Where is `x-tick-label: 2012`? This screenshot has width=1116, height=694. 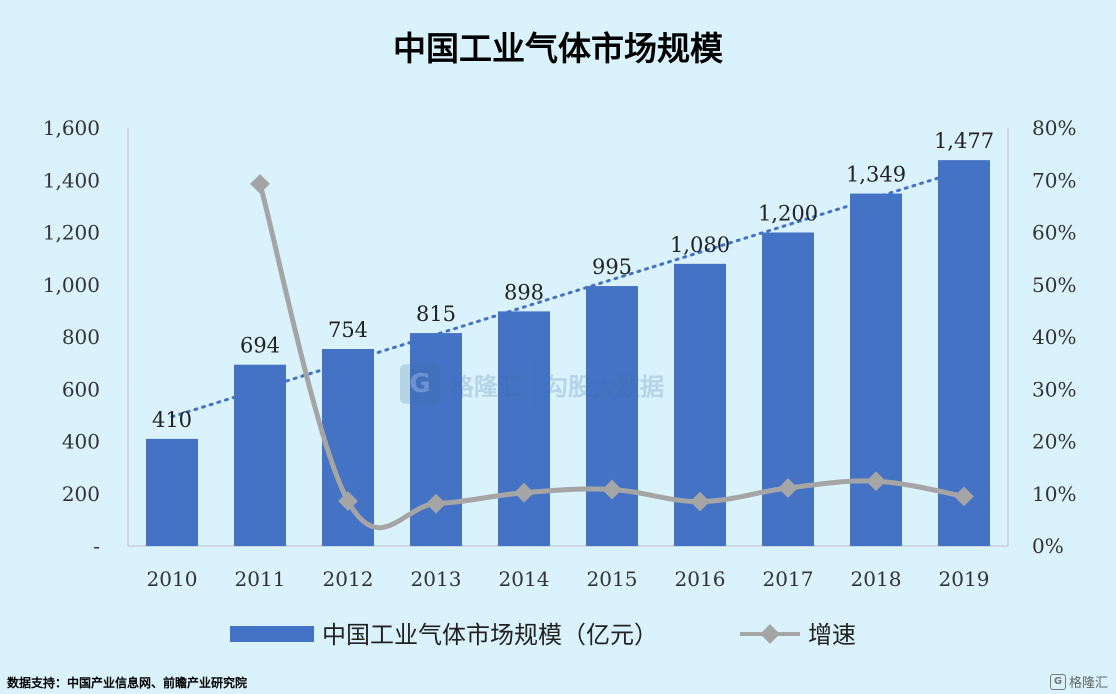
x-tick-label: 2012 is located at coordinates (348, 579).